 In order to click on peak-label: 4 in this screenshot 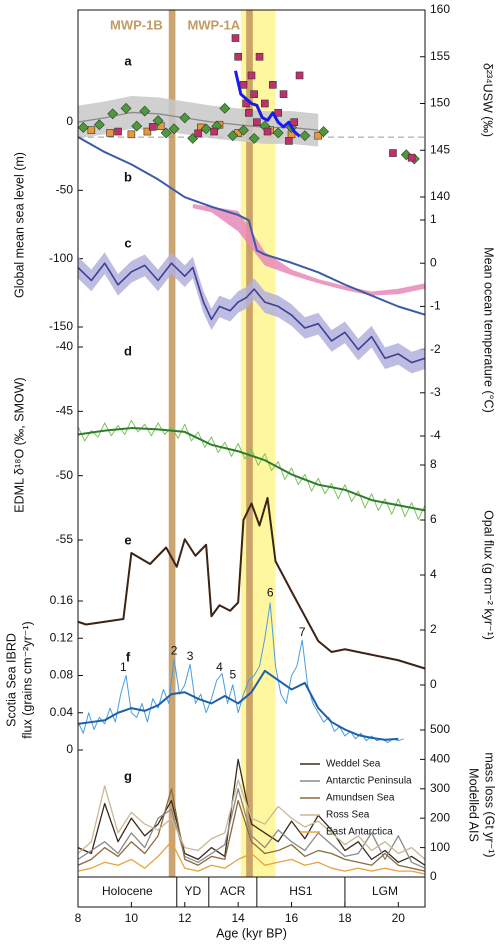, I will do `click(219, 667)`.